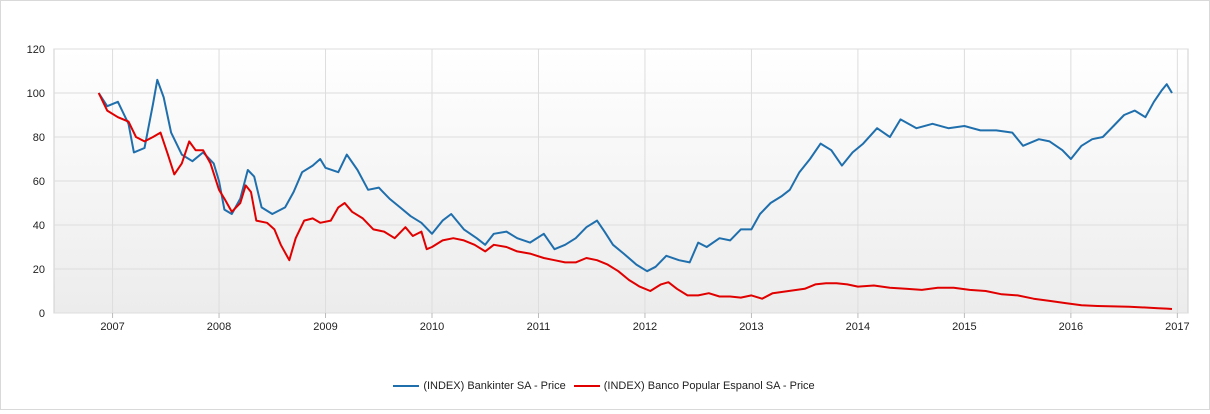 The image size is (1210, 414). Describe the element at coordinates (751, 327) in the screenshot. I see `x-tick-label: 2013` at that location.